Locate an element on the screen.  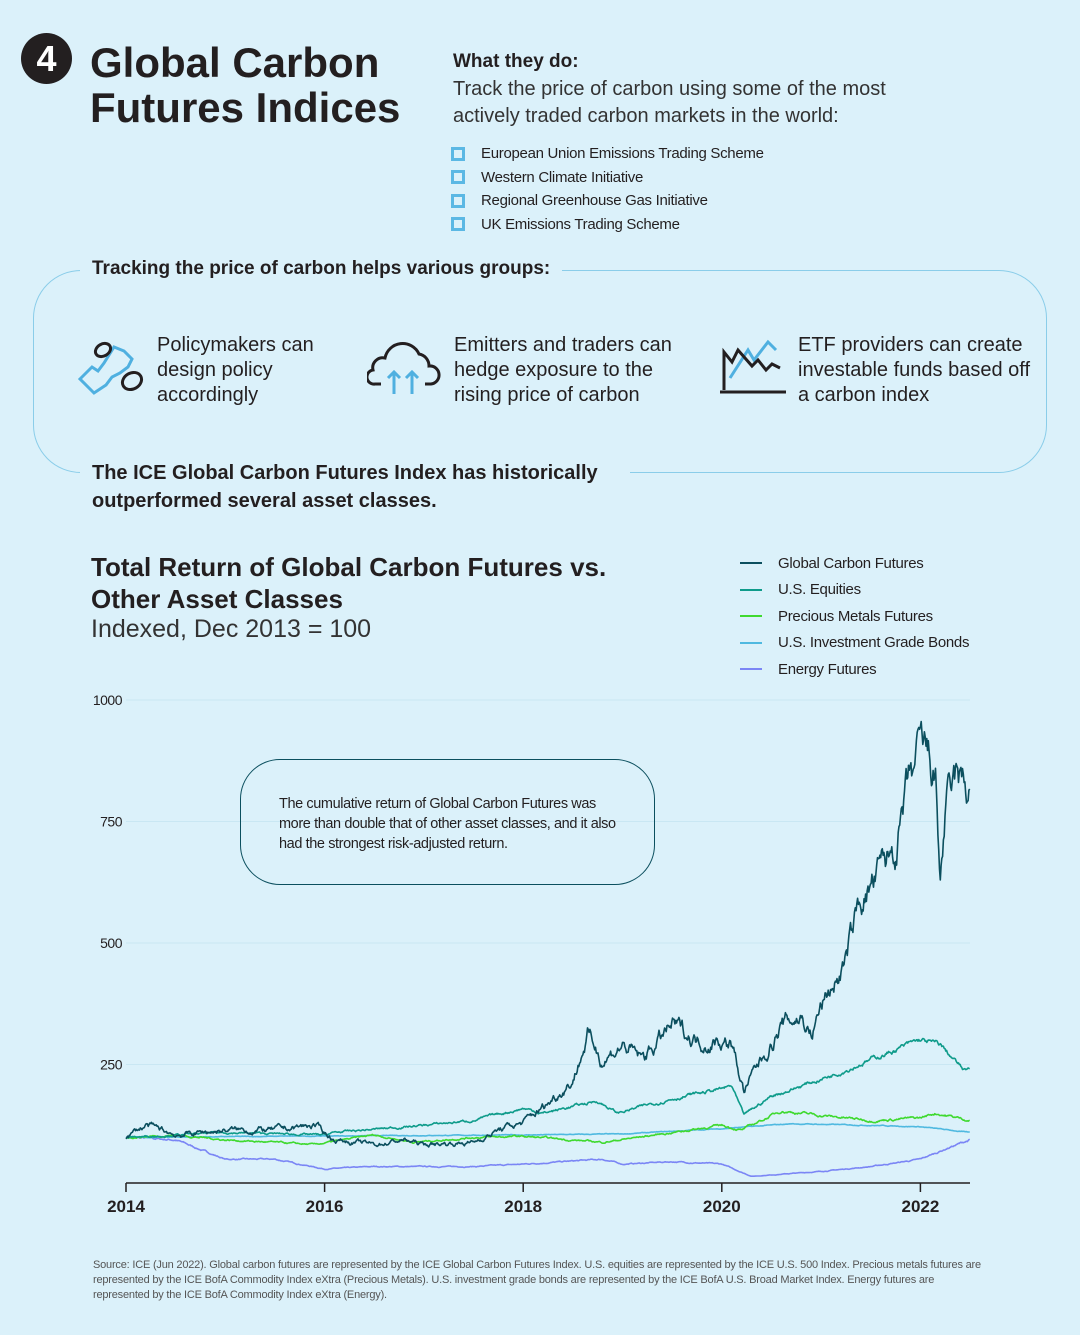
cloud-upload-icon is located at coordinates (404, 368).